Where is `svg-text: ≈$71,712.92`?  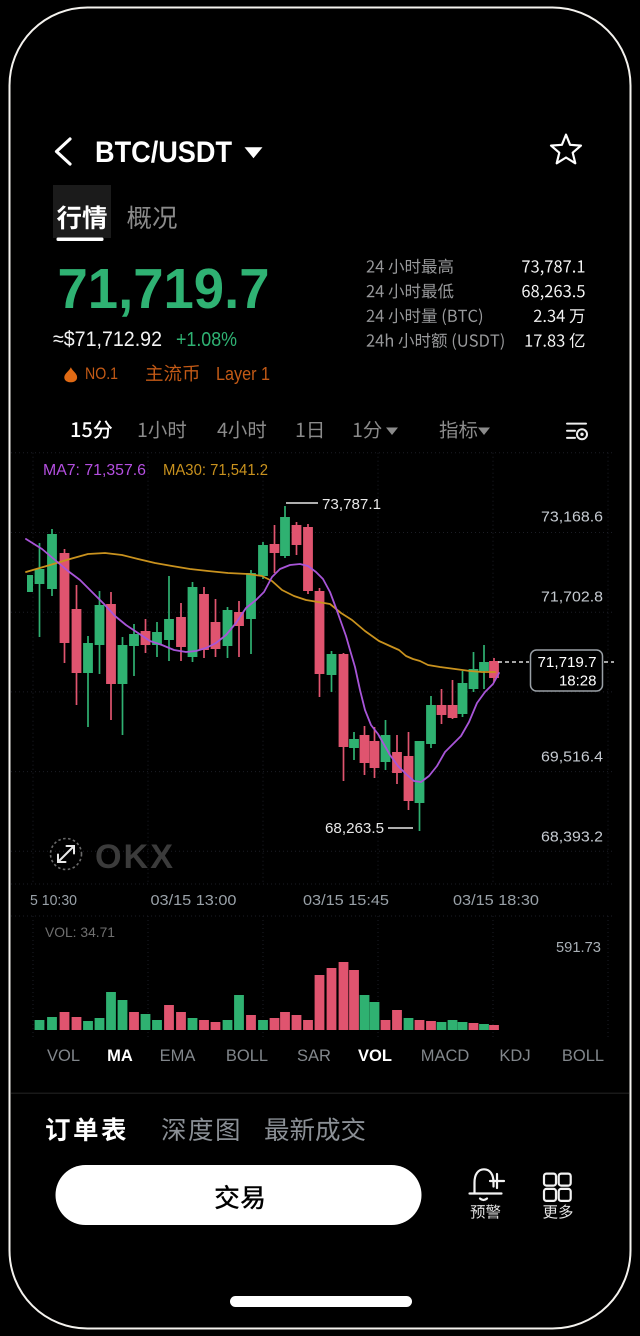
svg-text: ≈$71,712.92 is located at coordinates (107, 339).